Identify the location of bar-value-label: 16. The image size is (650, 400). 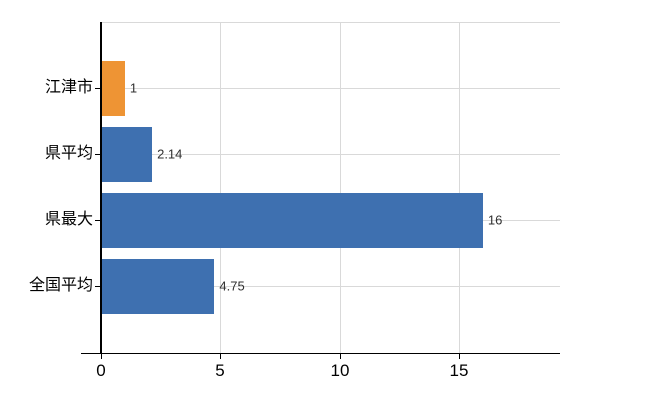
(495, 220).